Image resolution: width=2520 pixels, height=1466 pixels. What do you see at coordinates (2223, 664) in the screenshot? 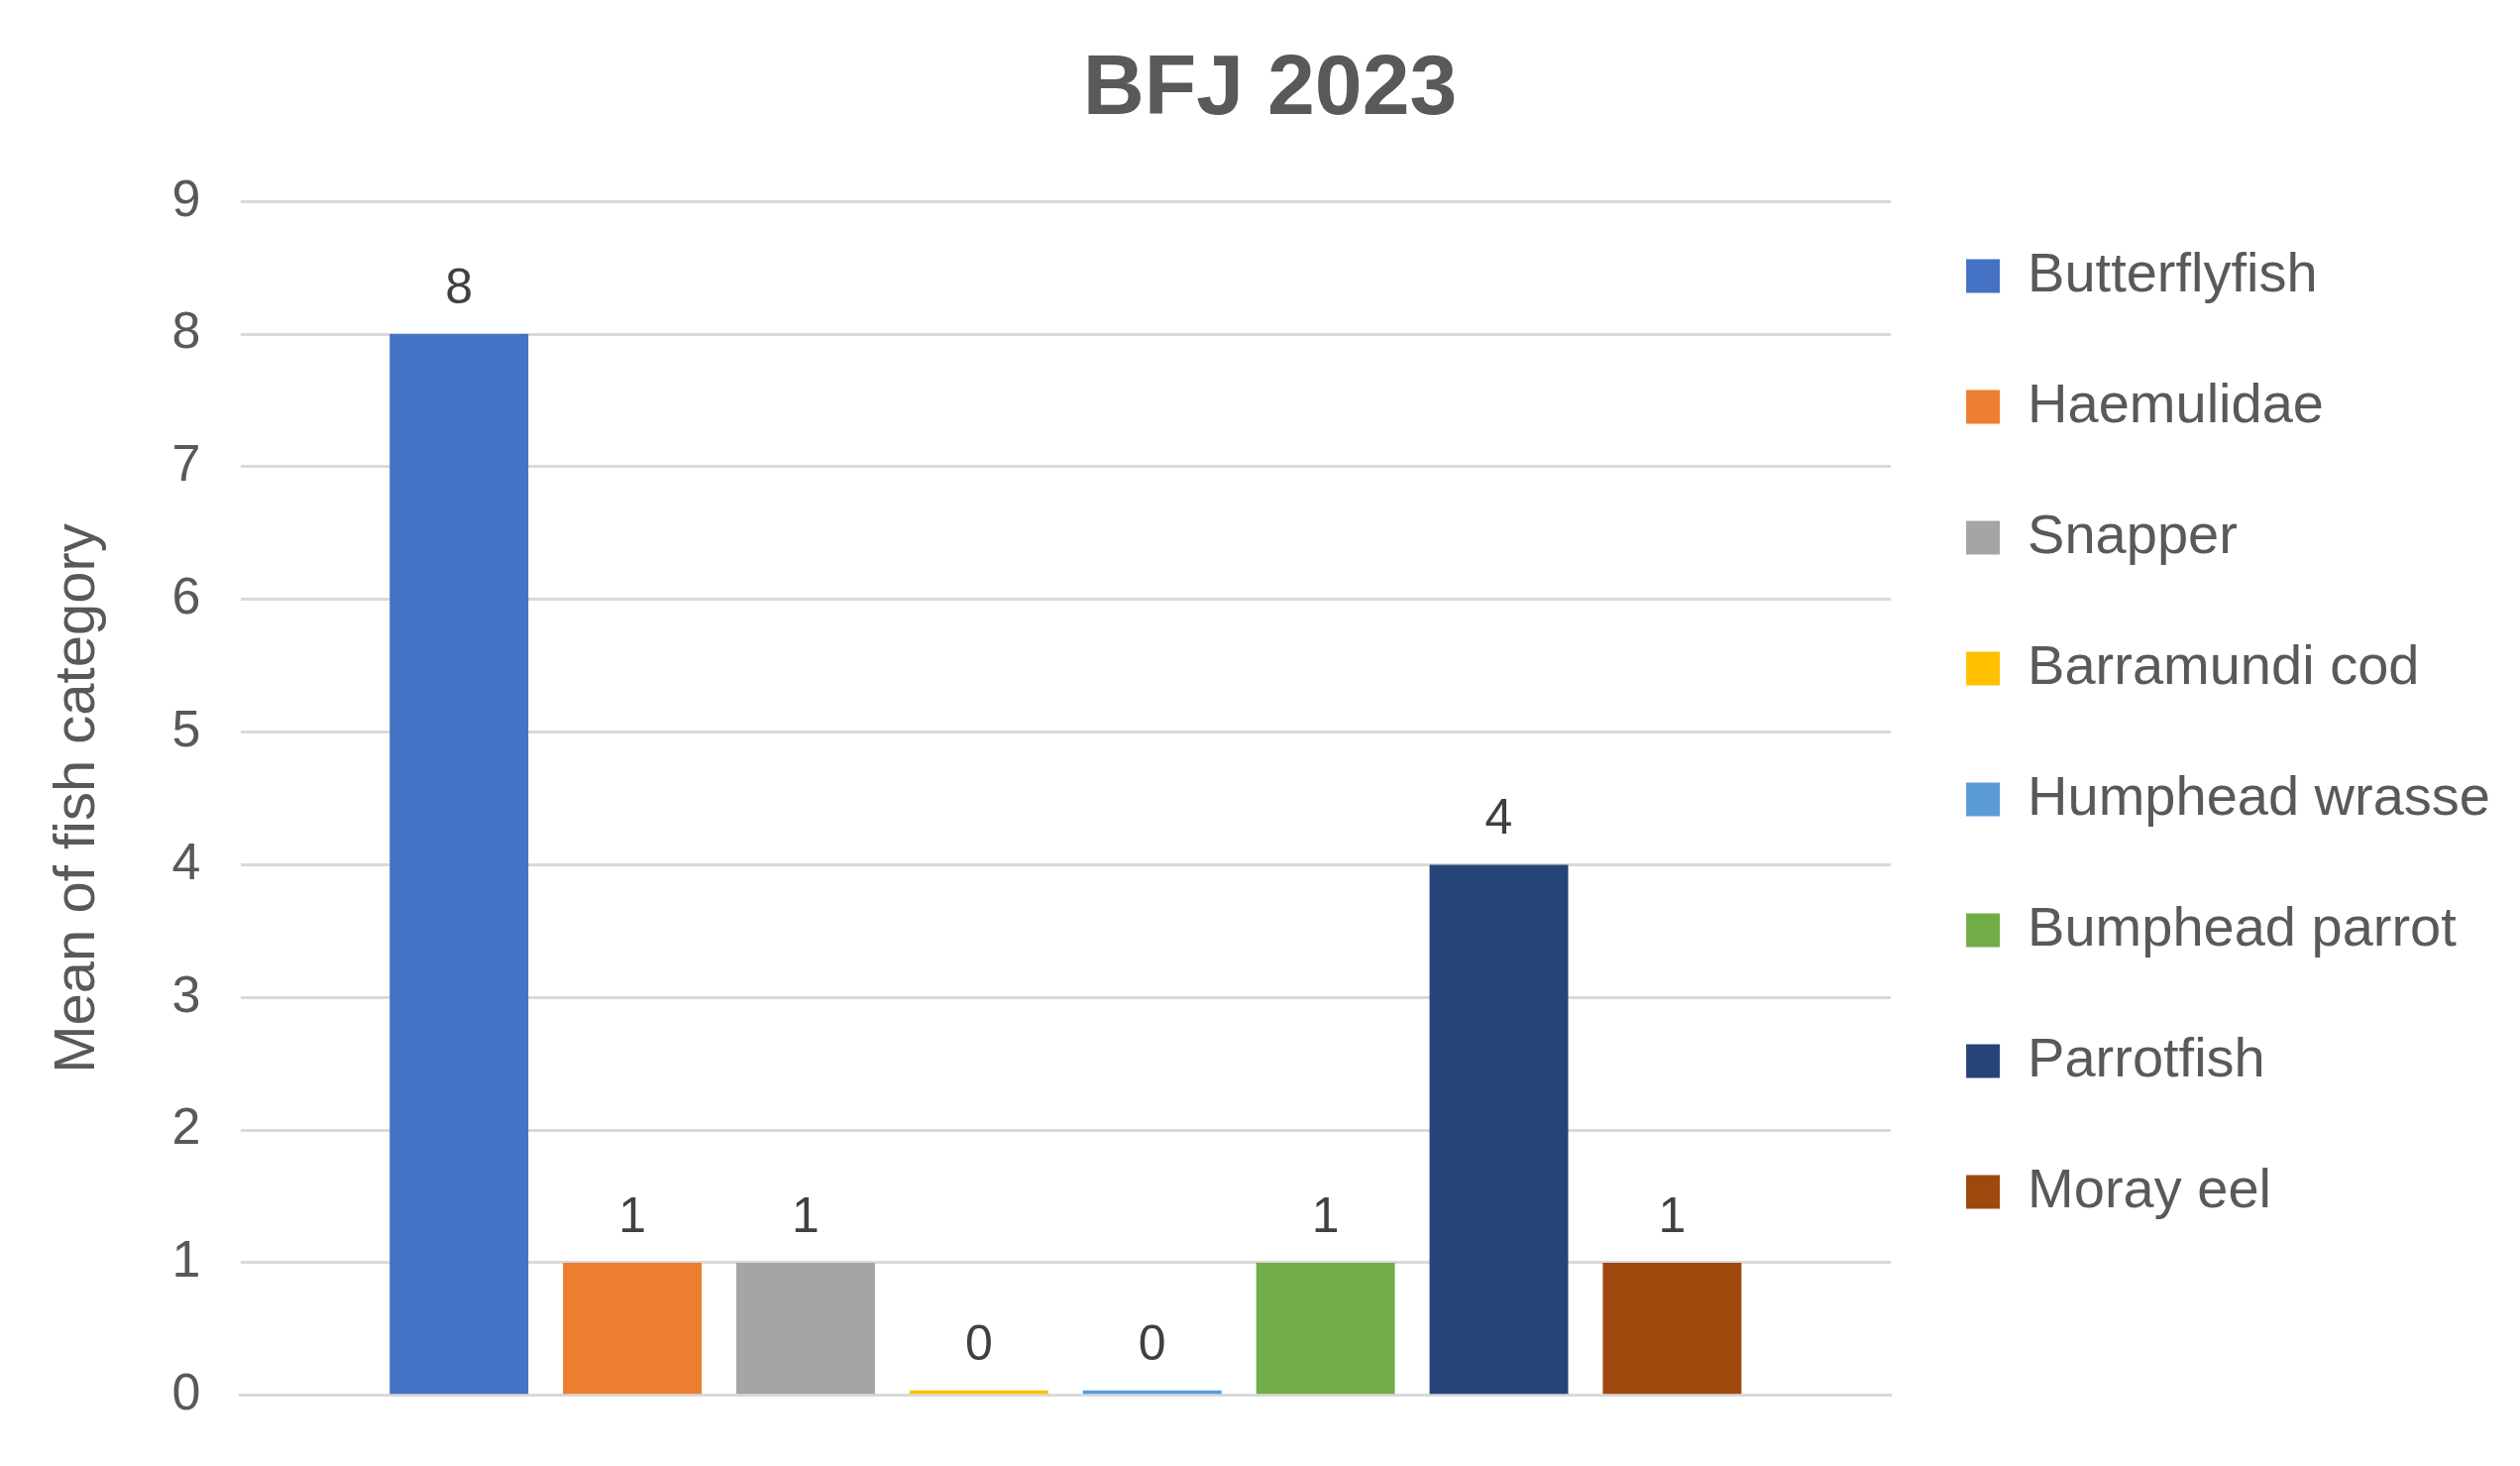
I see `legend-label: Barramundi cod` at bounding box center [2223, 664].